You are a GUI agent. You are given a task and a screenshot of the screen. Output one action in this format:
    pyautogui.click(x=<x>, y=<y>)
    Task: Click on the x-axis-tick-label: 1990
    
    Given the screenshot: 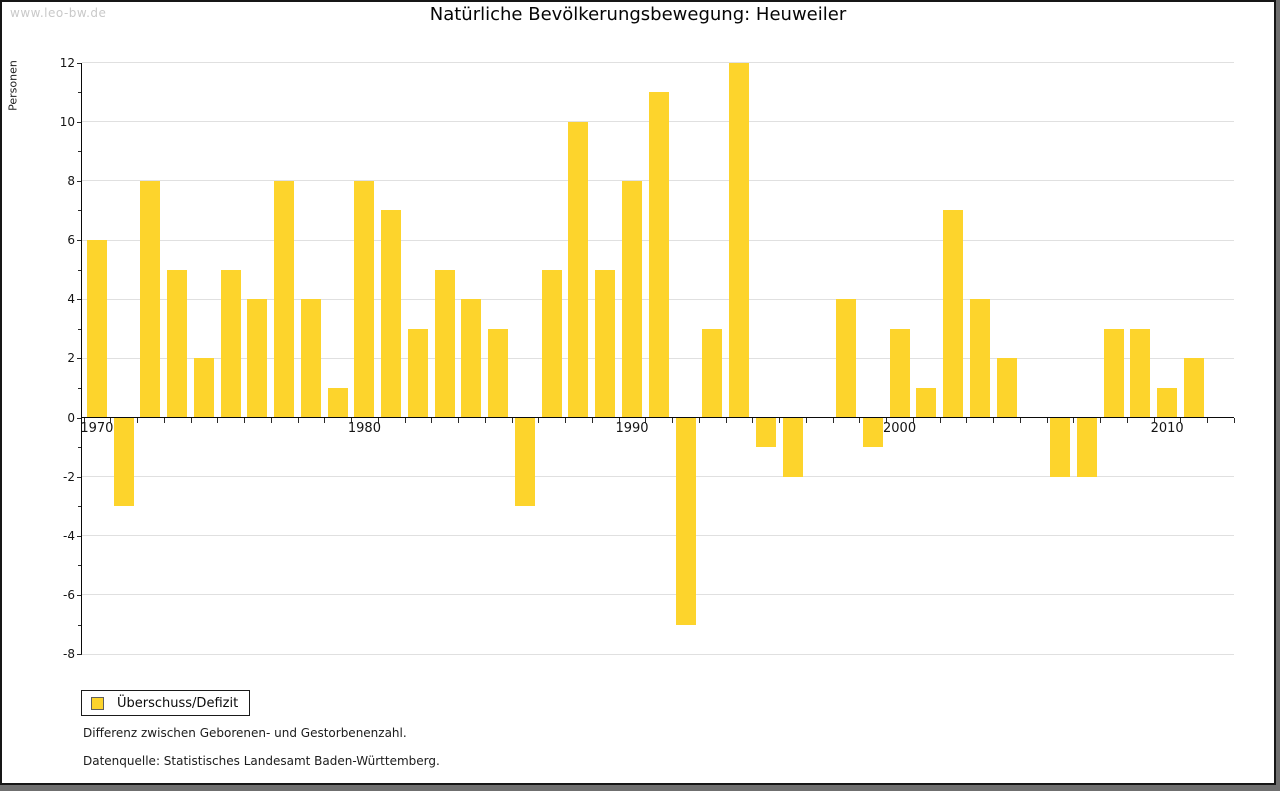 What is the action you would take?
    pyautogui.click(x=632, y=428)
    